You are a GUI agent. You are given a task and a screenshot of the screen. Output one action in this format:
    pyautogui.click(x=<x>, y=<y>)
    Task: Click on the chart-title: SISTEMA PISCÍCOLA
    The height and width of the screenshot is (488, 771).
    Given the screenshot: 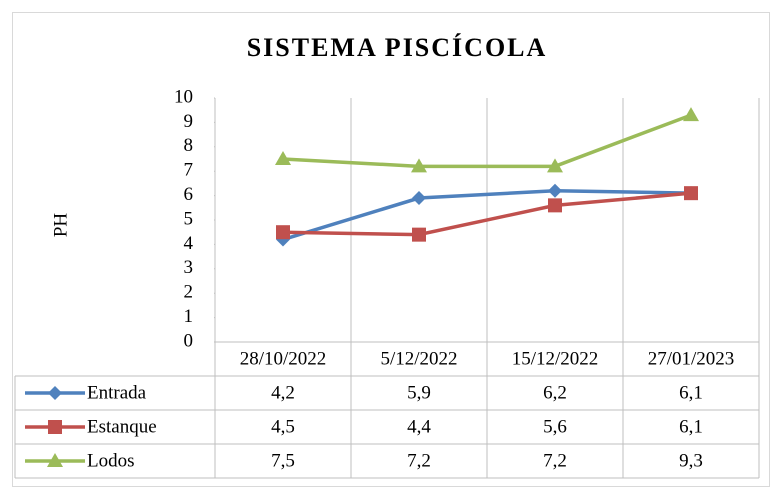 What is the action you would take?
    pyautogui.click(x=397, y=47)
    